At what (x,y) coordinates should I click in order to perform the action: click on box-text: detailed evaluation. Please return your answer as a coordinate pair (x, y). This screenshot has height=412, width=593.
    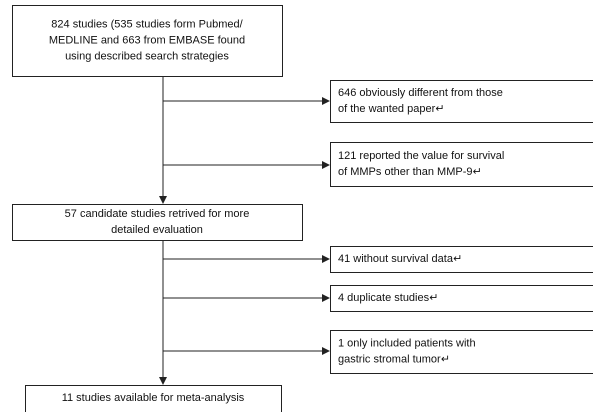
    Looking at the image, I should click on (157, 230).